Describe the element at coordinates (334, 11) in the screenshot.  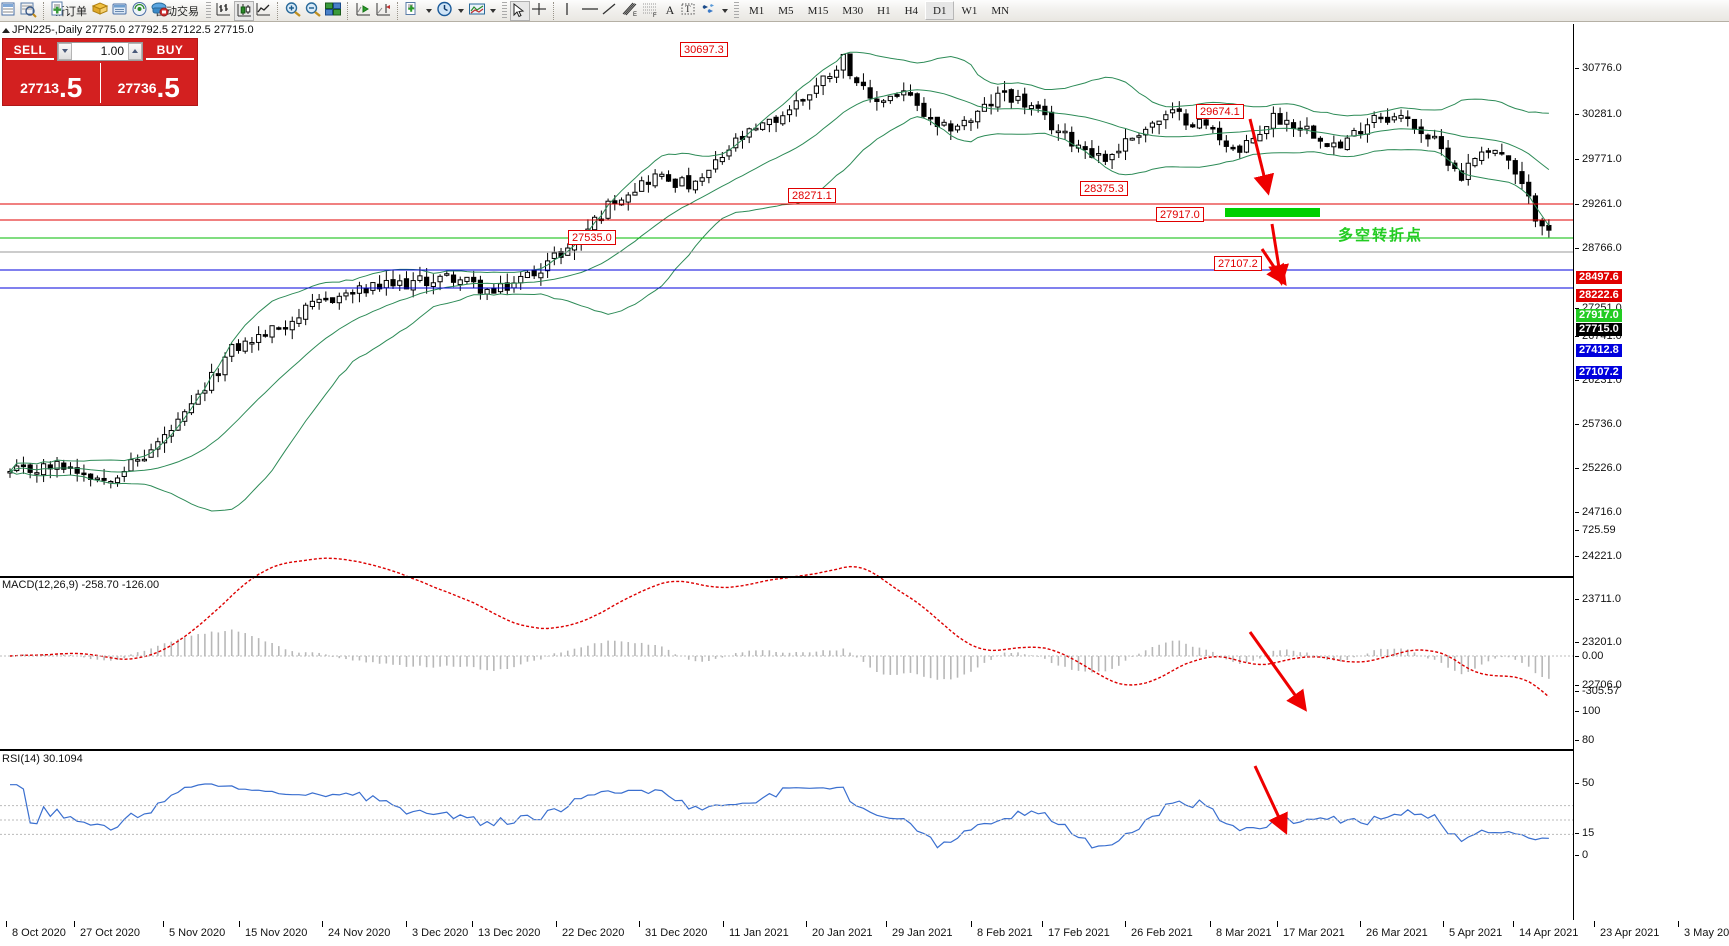
I see `tile-windows-icon` at that location.